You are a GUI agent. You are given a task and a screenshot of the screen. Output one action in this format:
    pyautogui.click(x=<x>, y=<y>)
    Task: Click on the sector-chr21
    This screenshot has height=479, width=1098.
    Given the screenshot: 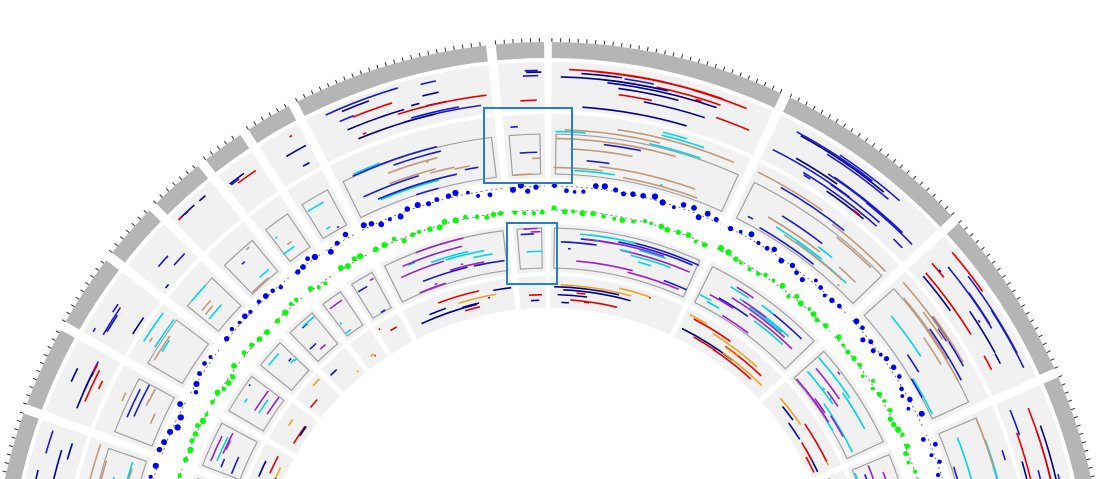 What is the action you would take?
    pyautogui.click(x=295, y=252)
    